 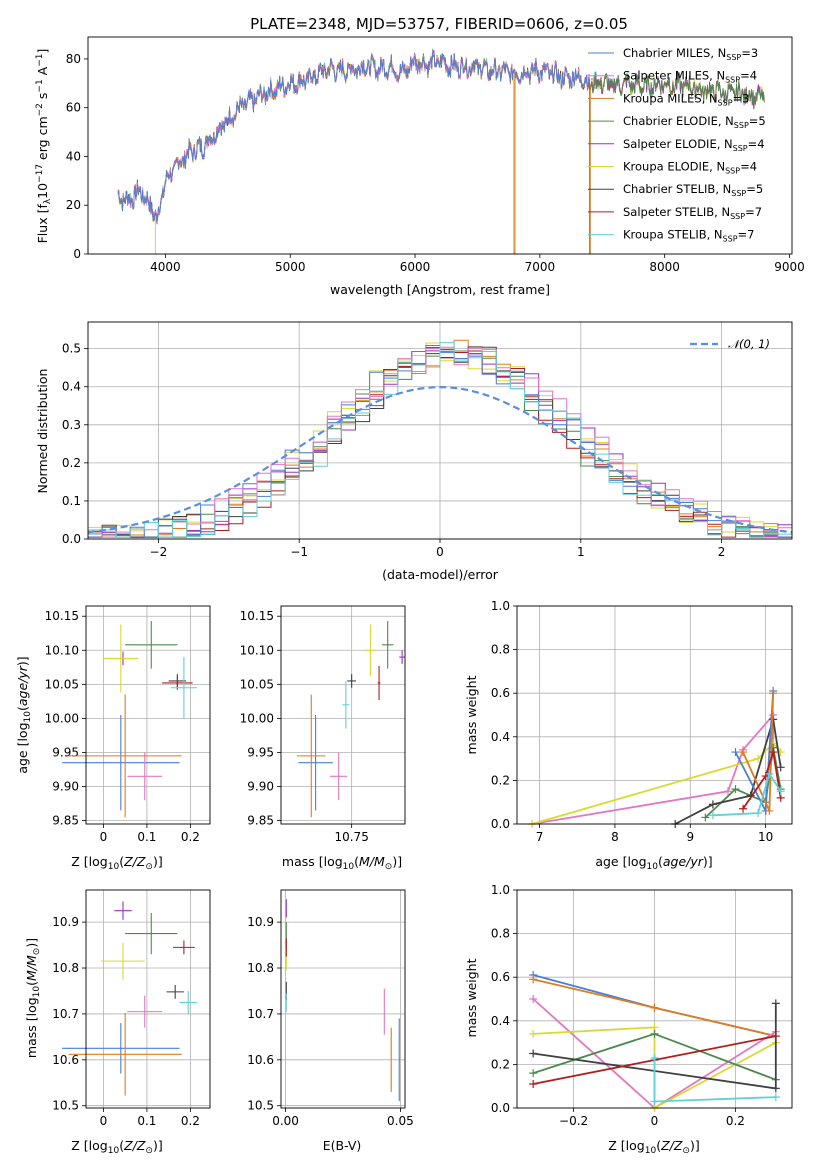 What do you see at coordinates (73, 59) in the screenshot?
I see `y-tick-label: 80` at bounding box center [73, 59].